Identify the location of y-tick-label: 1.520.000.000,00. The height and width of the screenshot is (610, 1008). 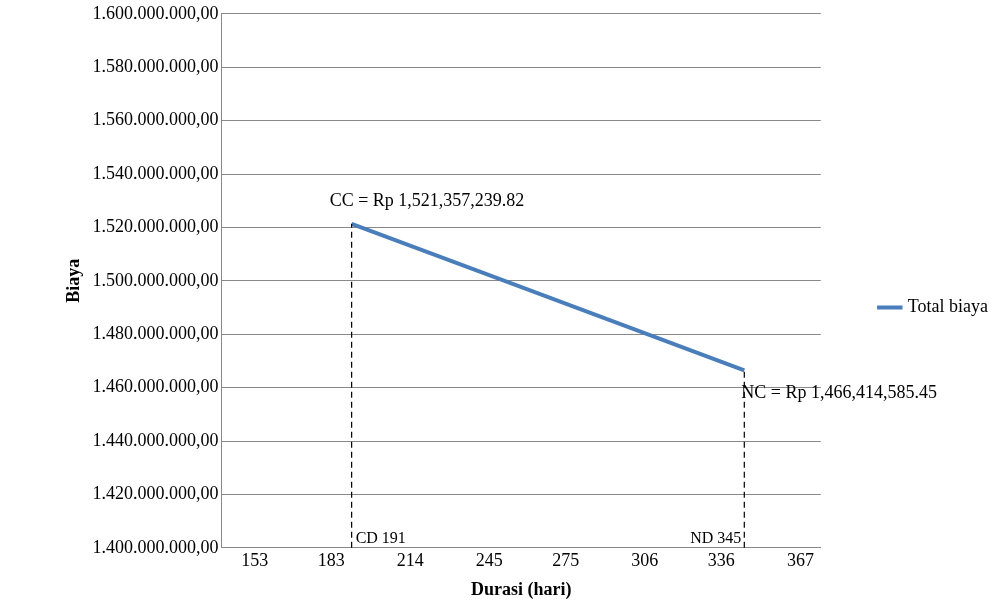
(155, 226).